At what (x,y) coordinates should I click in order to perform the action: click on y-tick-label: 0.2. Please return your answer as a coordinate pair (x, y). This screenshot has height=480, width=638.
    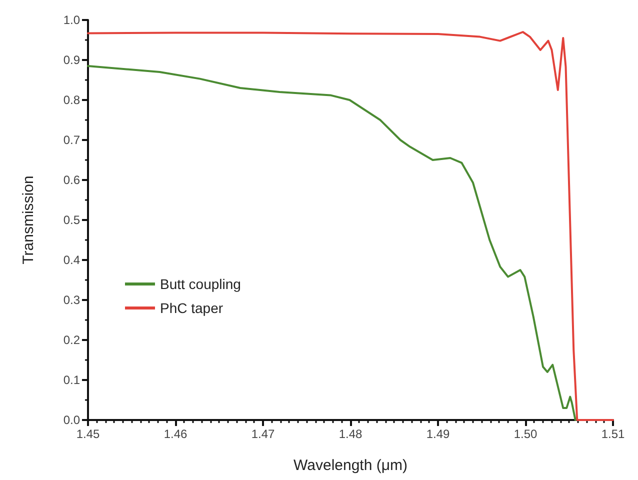
    Looking at the image, I should click on (71, 340).